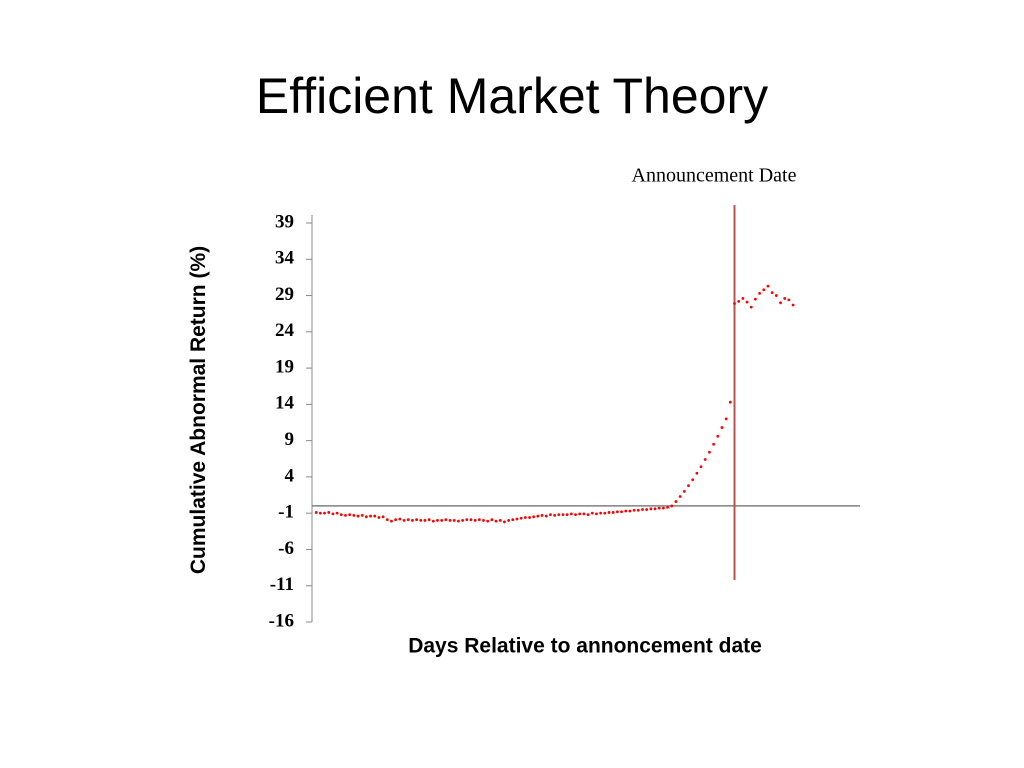 This screenshot has height=768, width=1024. What do you see at coordinates (284, 366) in the screenshot?
I see `y-tick-label: 19` at bounding box center [284, 366].